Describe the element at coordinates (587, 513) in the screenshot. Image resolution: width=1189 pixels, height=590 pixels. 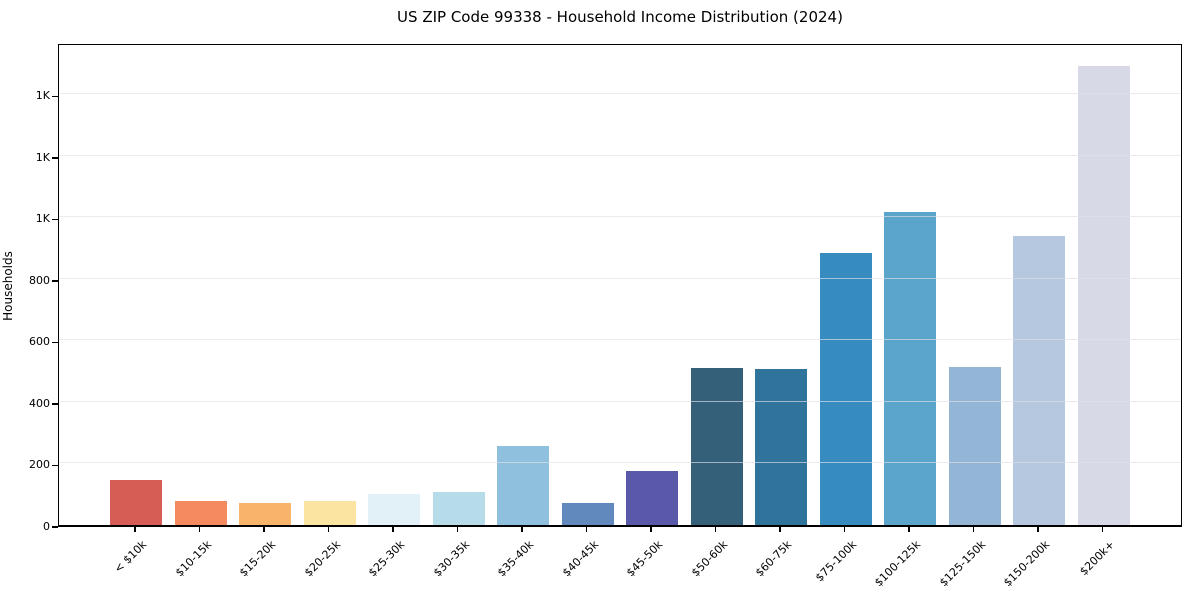
I see `bar-$40-45k` at that location.